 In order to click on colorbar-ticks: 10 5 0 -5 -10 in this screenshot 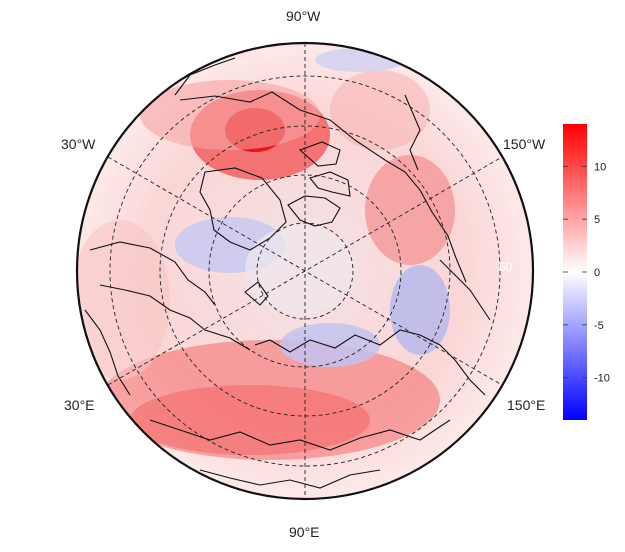, I will do `click(586, 273)`.